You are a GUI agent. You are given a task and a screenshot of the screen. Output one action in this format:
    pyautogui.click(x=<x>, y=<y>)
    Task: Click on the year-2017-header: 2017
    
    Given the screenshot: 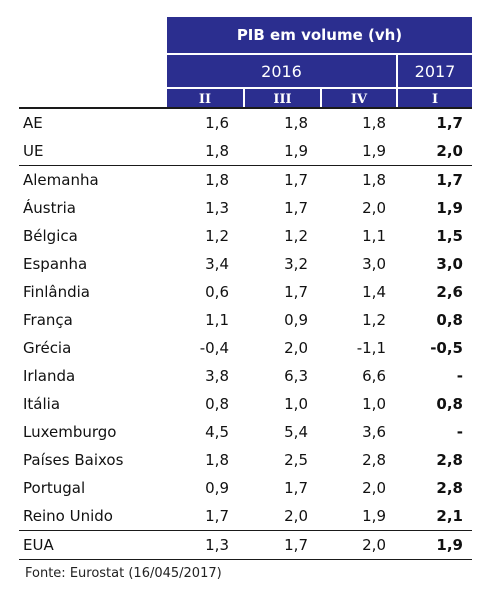 What is the action you would take?
    pyautogui.click(x=435, y=71)
    